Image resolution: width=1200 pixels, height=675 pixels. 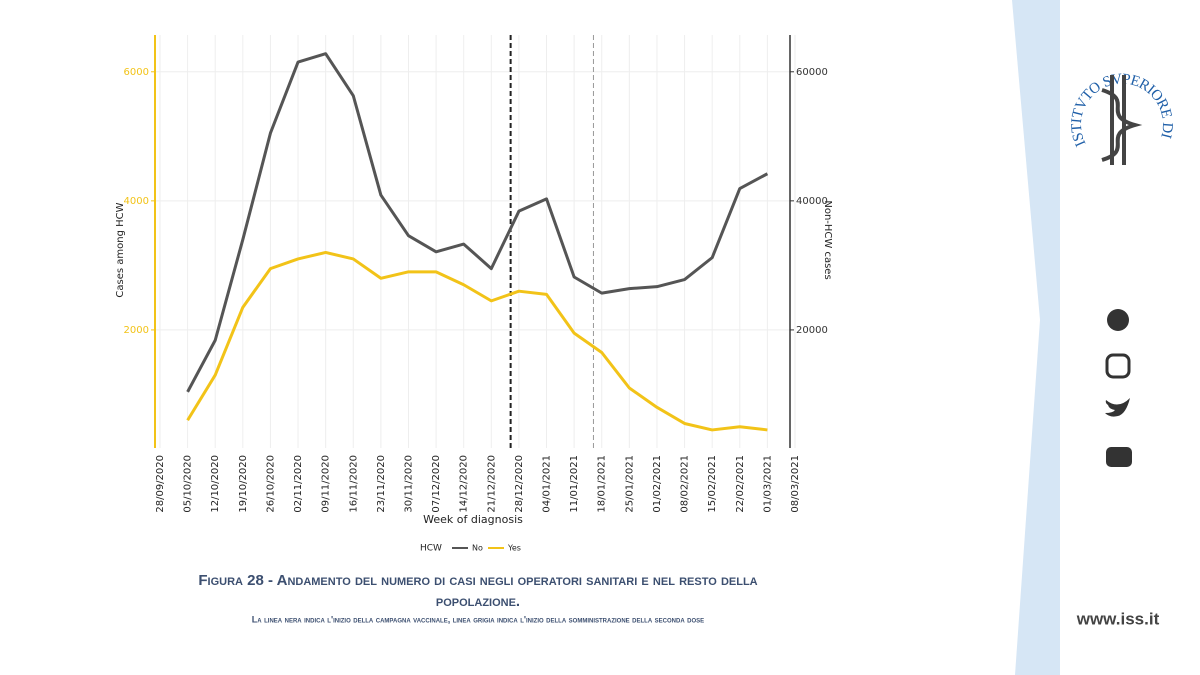 What do you see at coordinates (408, 484) in the screenshot?
I see `x-tick-label: 30/11/2020` at bounding box center [408, 484].